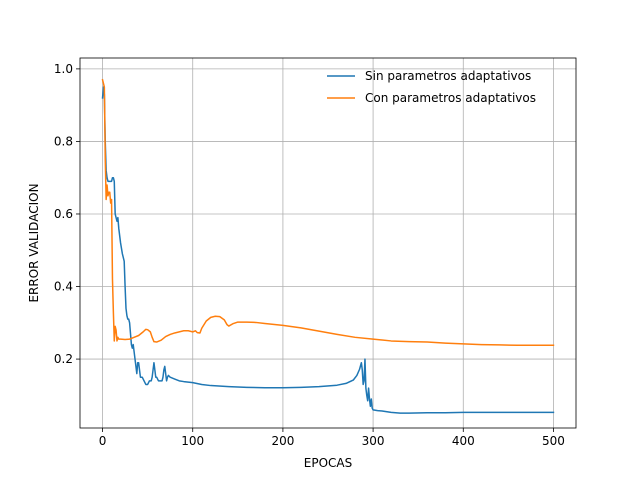  I want to click on legend-label-con-parametros: Con parametros adaptativos, so click(450, 98).